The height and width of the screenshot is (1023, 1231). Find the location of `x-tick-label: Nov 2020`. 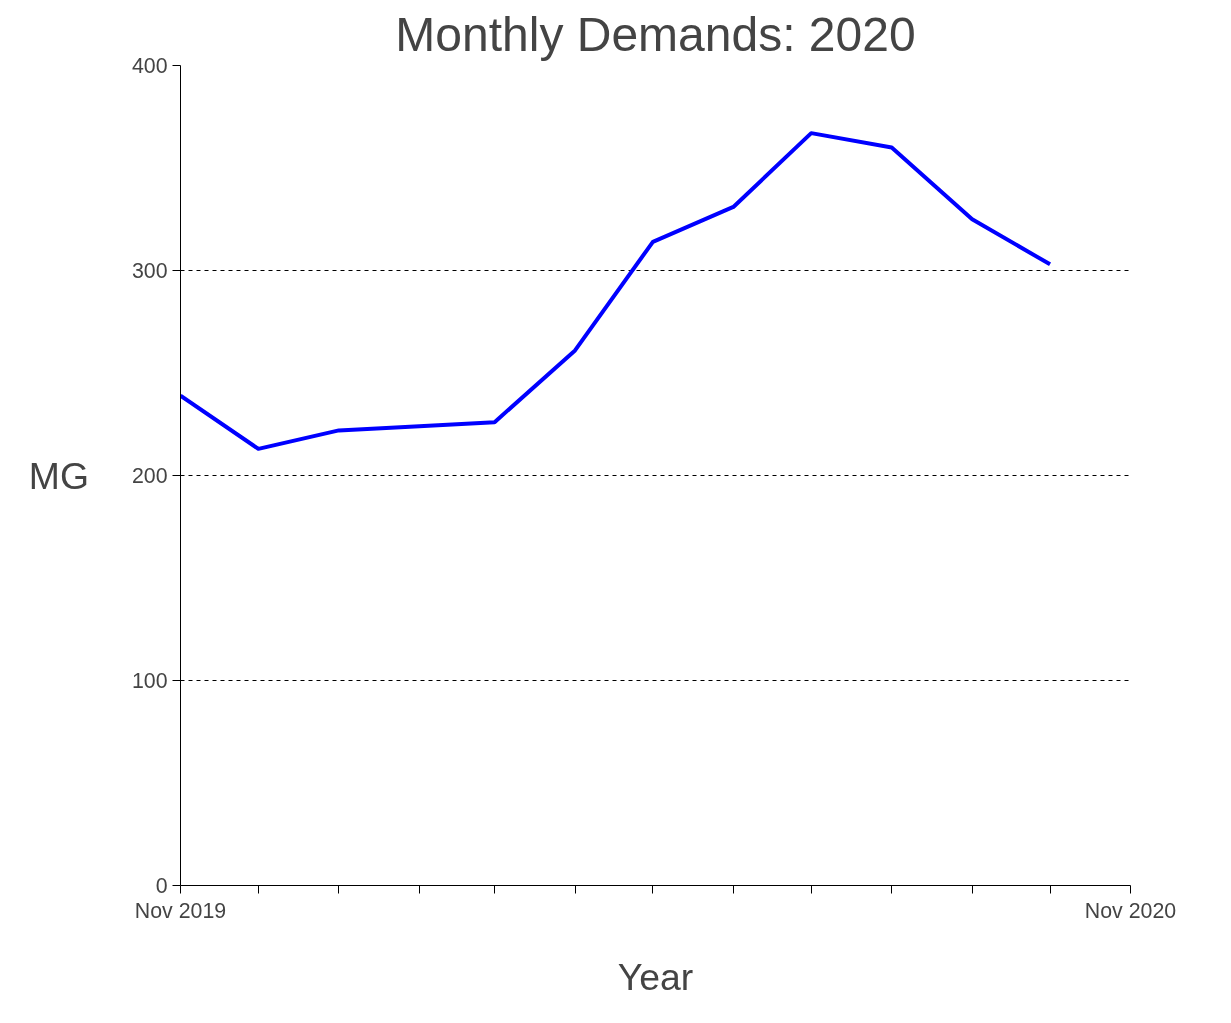

x-tick-label: Nov 2020 is located at coordinates (1130, 910).